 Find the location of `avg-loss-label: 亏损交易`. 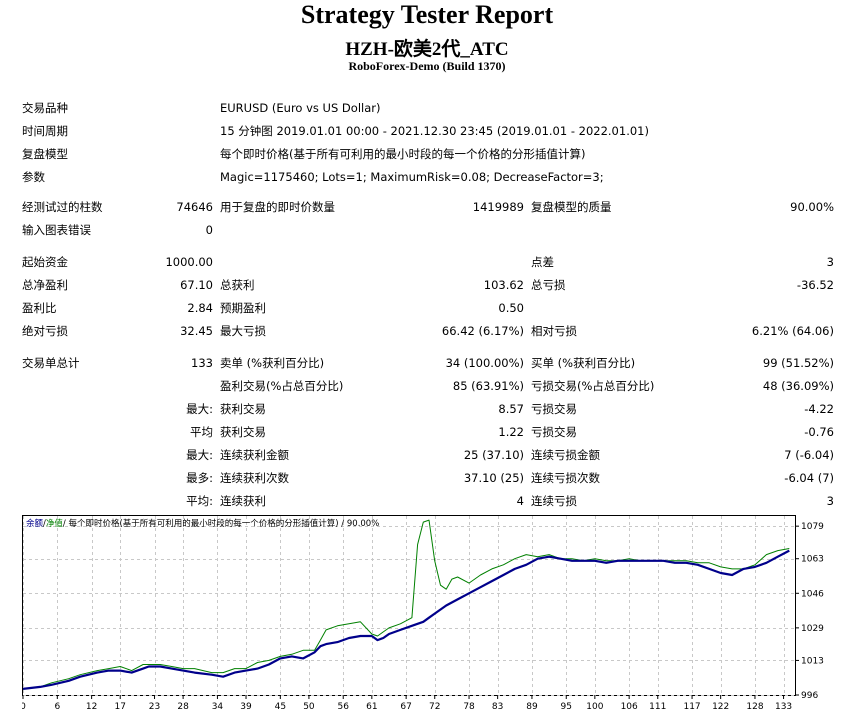

avg-loss-label: 亏损交易 is located at coordinates (554, 432).